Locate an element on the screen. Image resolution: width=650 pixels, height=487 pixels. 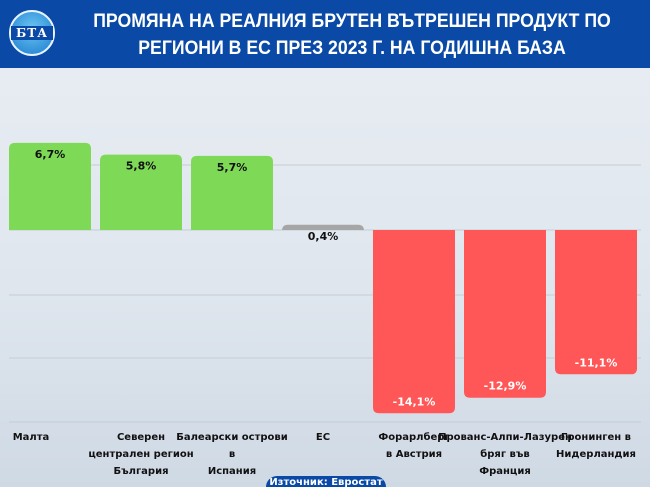
category-label: Форарлберг is located at coordinates (413, 437).